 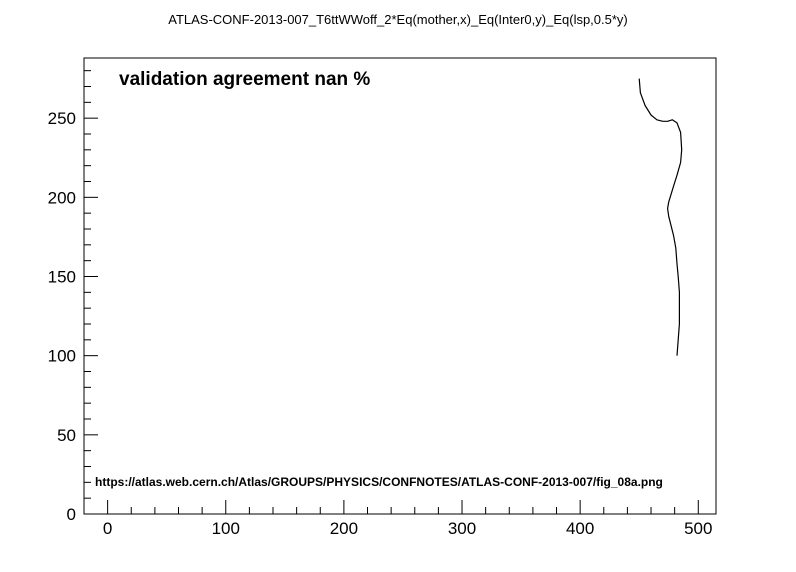 What do you see at coordinates (71, 514) in the screenshot?
I see `y-tick-label: 0` at bounding box center [71, 514].